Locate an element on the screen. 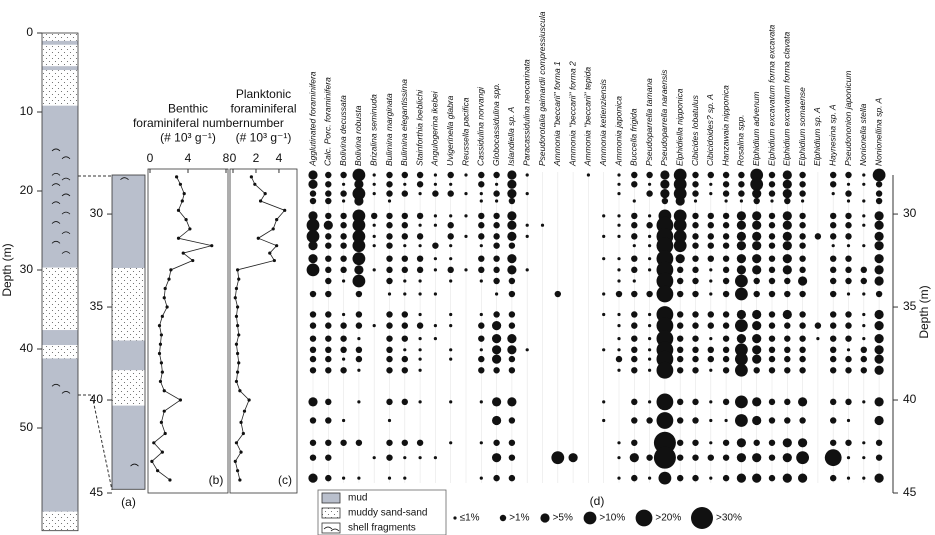  species-label: Bolivina decussata is located at coordinates (343, 130).